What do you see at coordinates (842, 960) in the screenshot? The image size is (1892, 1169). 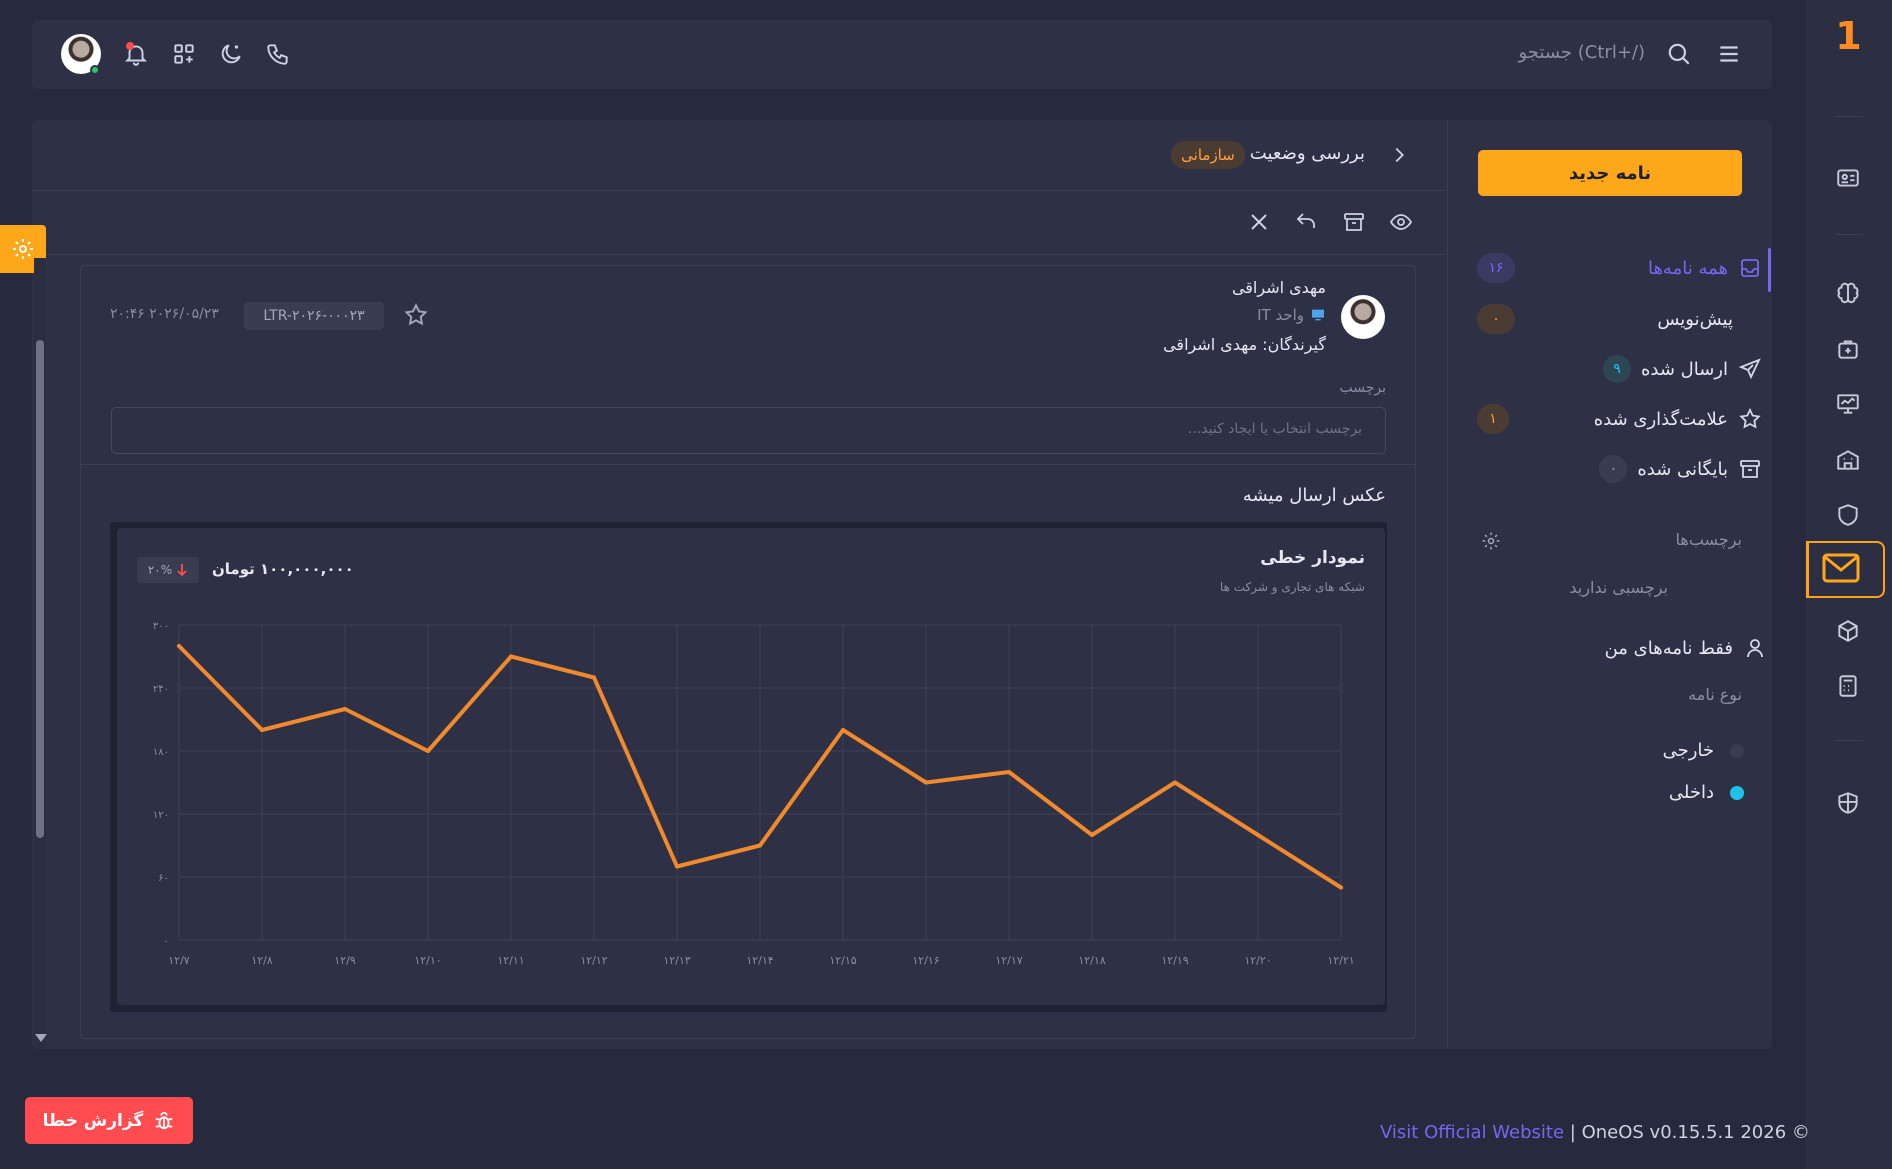 I see `x-tick-label: ۱۲/۱۵` at bounding box center [842, 960].